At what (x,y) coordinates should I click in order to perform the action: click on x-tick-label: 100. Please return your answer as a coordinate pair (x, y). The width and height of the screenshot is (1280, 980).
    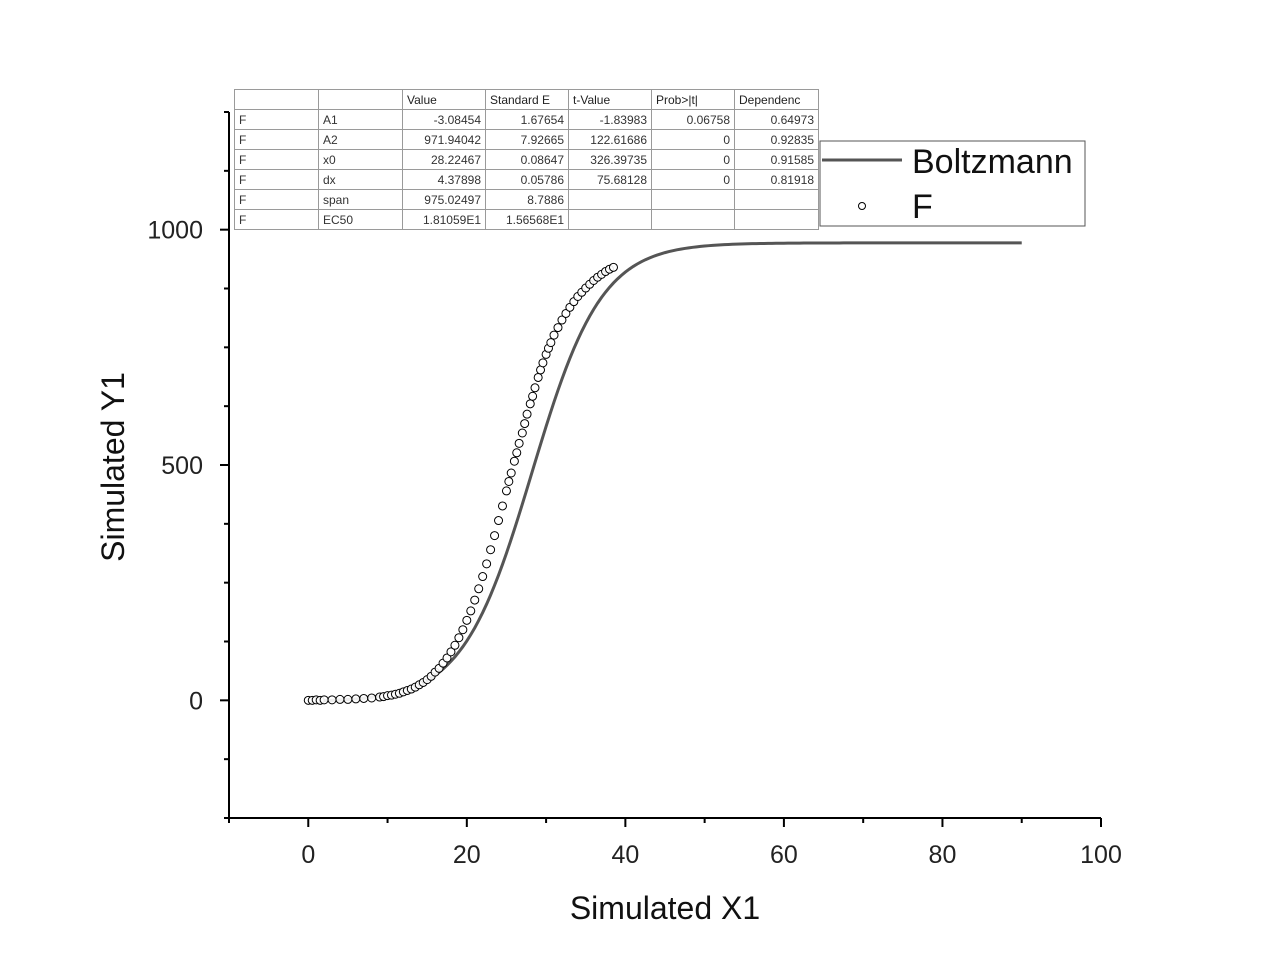
    Looking at the image, I should click on (1101, 855).